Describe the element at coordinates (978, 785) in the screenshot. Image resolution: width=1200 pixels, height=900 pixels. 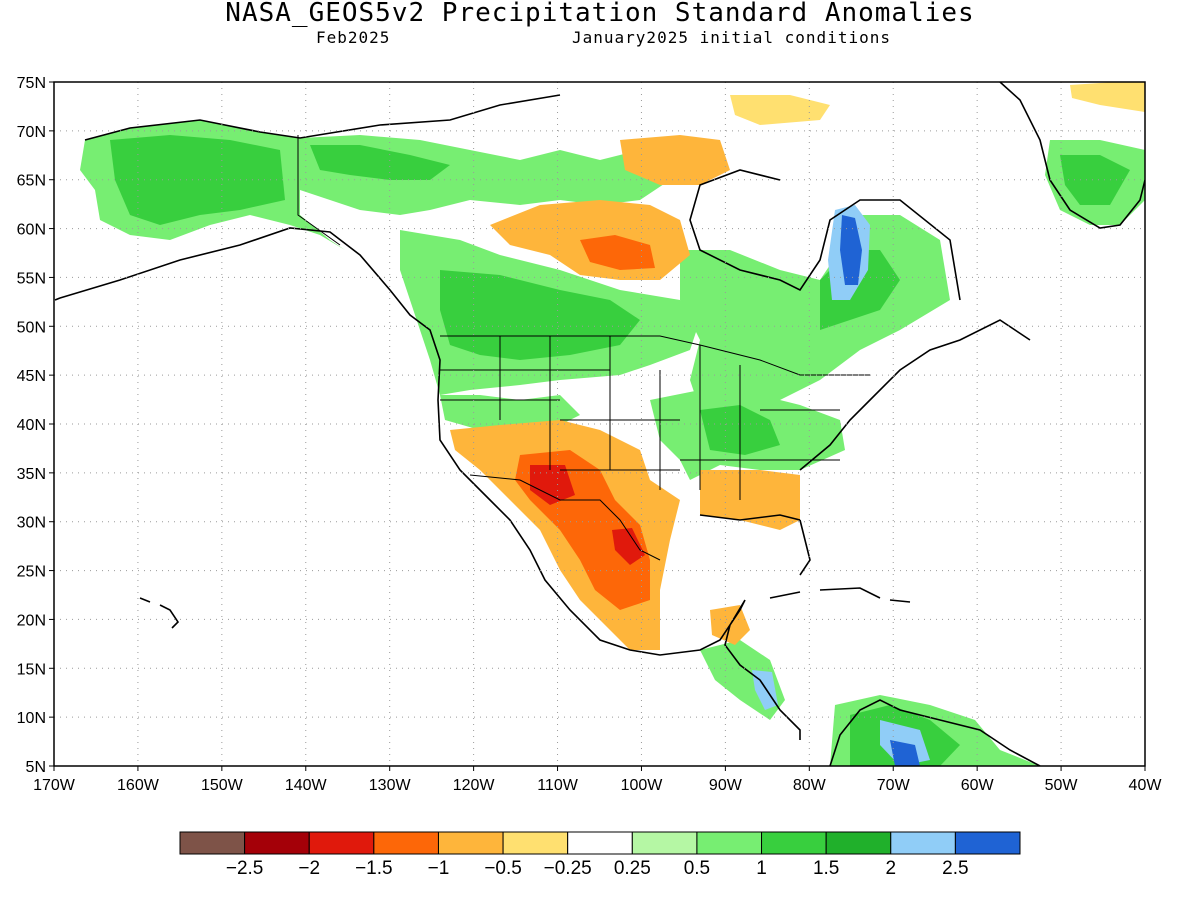
I see `lon-tick-label: 60W` at that location.